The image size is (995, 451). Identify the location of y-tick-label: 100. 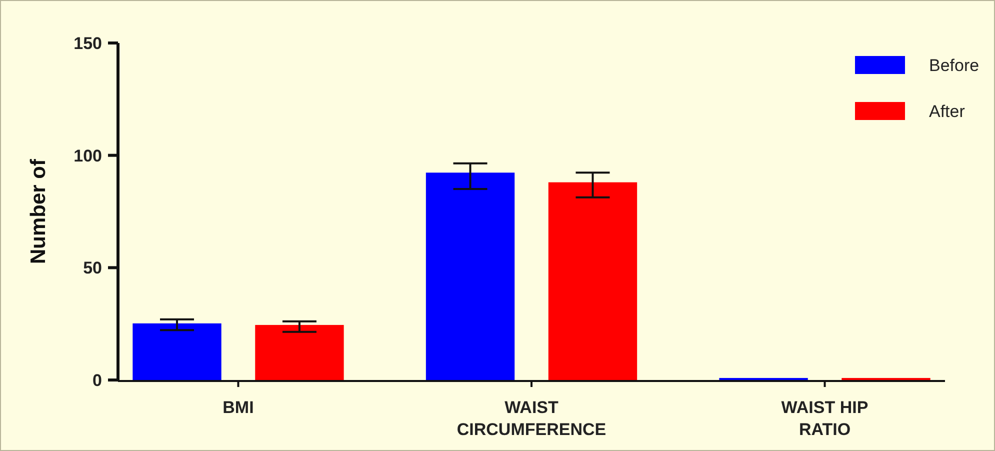
(88, 156).